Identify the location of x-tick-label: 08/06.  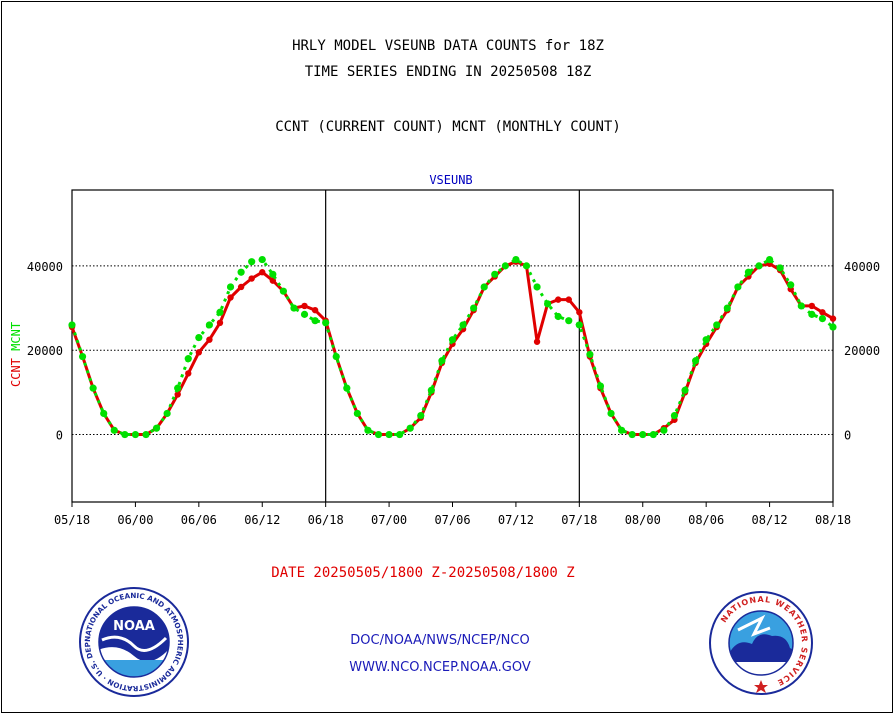
(706, 520).